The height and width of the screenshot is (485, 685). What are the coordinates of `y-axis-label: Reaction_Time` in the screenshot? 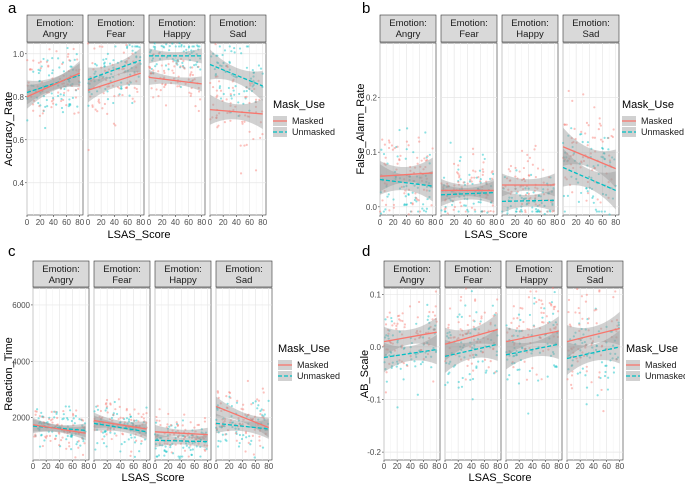 It's located at (9, 374).